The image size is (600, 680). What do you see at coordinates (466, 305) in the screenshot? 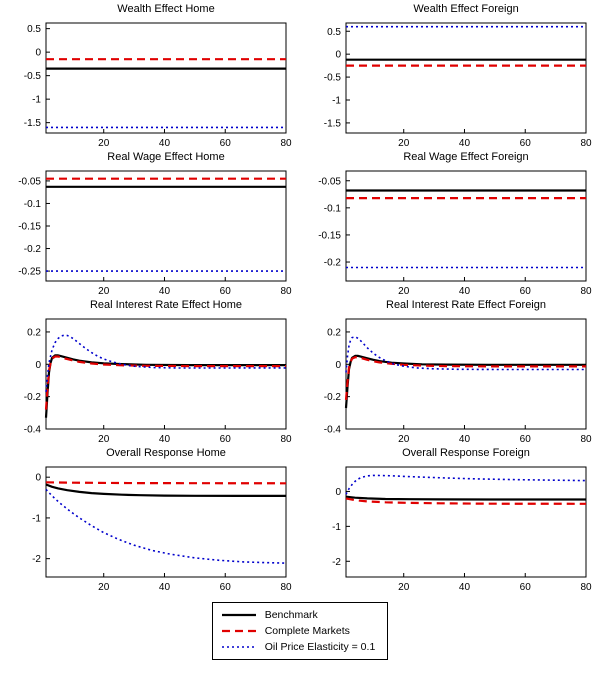
I see `chart-title-real-interest-rate-effect-foreign: Real Interest Rate Effect Foreign` at bounding box center [466, 305].